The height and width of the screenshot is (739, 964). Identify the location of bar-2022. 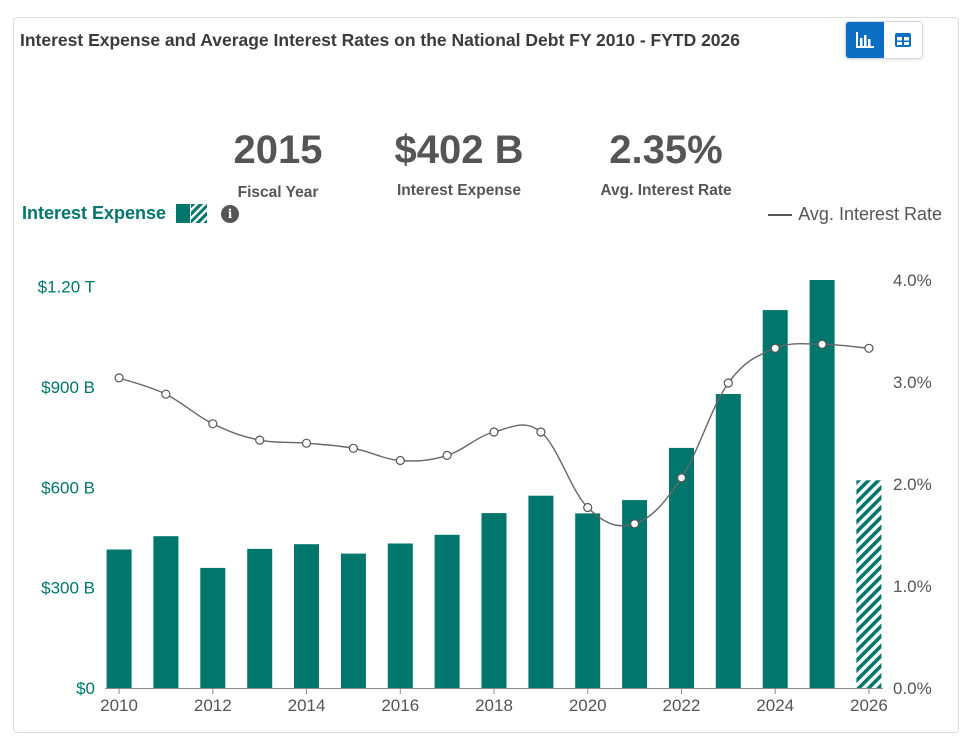
(681, 567).